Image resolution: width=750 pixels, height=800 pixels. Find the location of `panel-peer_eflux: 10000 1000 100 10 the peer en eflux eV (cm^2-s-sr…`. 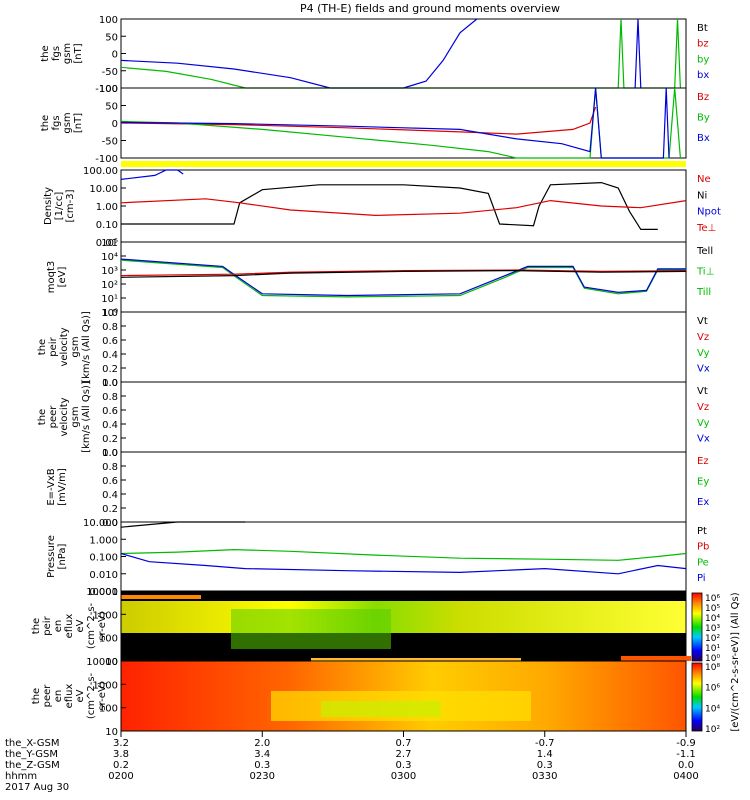

panel-peer_eflux: 10000 1000 100 10 the peer en eflux eV (cm^2-s-sr… is located at coordinates (361, 697).